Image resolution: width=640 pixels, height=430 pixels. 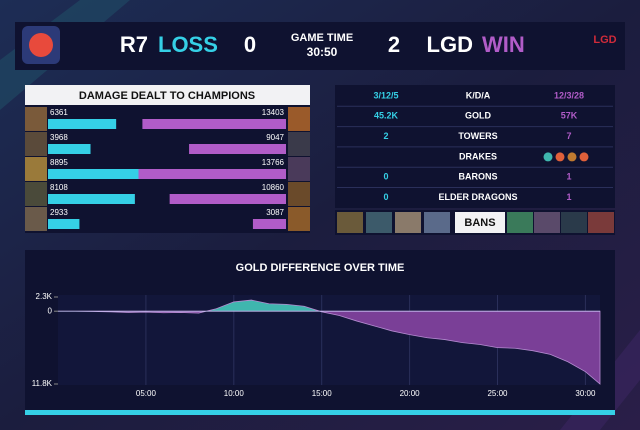 I want to click on damage-label: 6361, so click(x=59, y=112).